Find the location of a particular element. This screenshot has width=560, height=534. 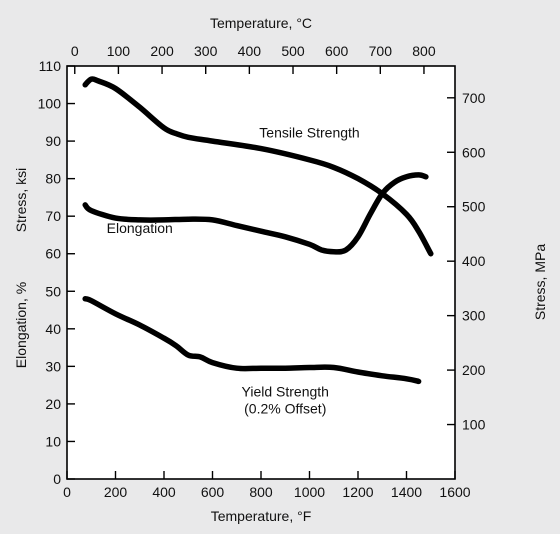

elongation-line is located at coordinates (255, 213).